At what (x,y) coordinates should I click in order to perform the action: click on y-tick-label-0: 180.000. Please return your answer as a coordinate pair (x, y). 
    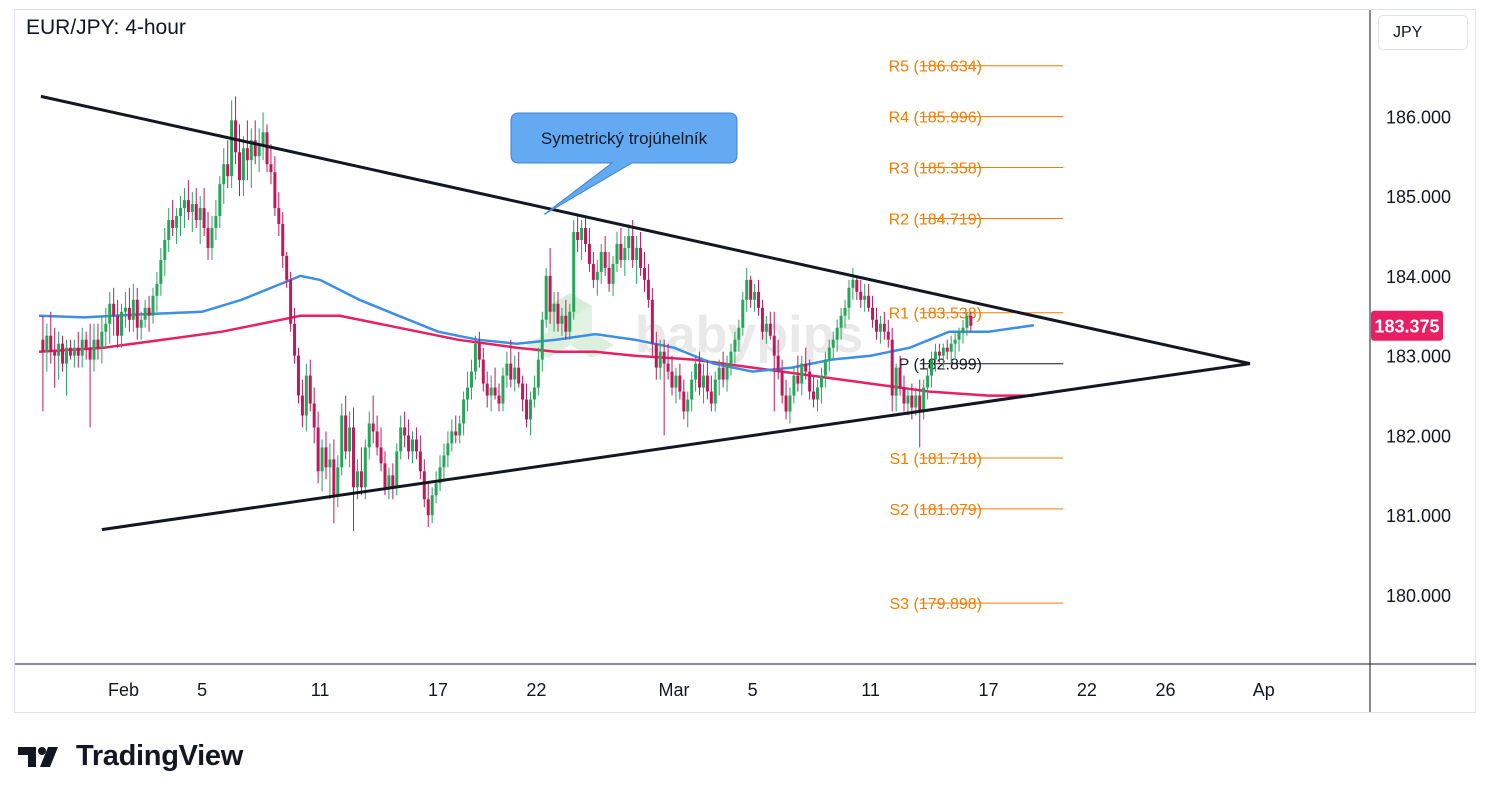
    Looking at the image, I should click on (1418, 596).